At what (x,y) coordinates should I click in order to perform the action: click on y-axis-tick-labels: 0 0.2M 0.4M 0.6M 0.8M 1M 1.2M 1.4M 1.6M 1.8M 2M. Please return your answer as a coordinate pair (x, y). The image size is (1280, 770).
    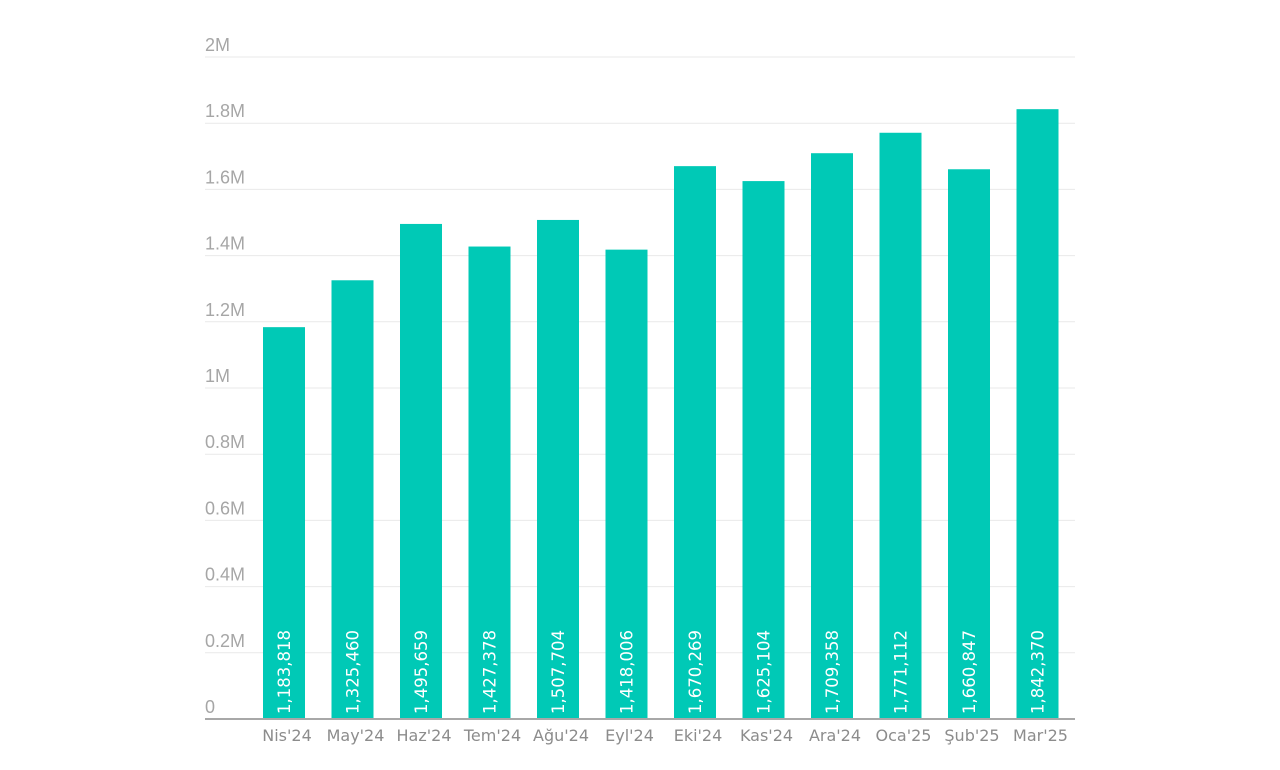
    Looking at the image, I should click on (225, 376).